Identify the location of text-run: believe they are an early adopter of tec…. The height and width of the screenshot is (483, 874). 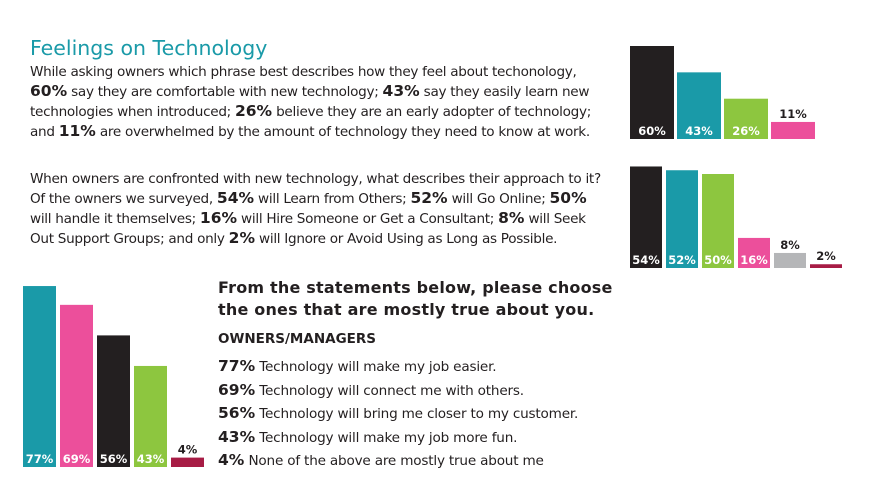
(432, 112).